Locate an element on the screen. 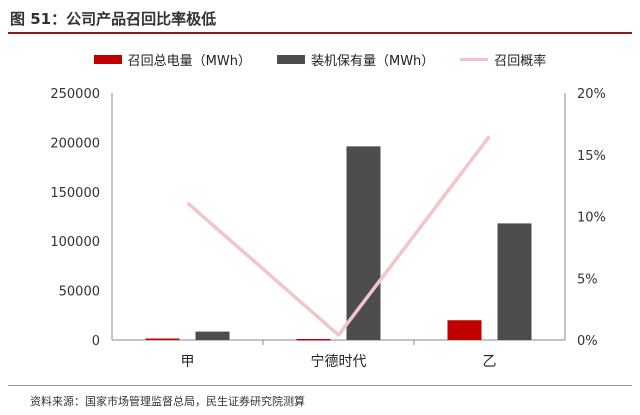 Image resolution: width=640 pixels, height=415 pixels. y-tick-label-left: 200000 is located at coordinates (75, 143).